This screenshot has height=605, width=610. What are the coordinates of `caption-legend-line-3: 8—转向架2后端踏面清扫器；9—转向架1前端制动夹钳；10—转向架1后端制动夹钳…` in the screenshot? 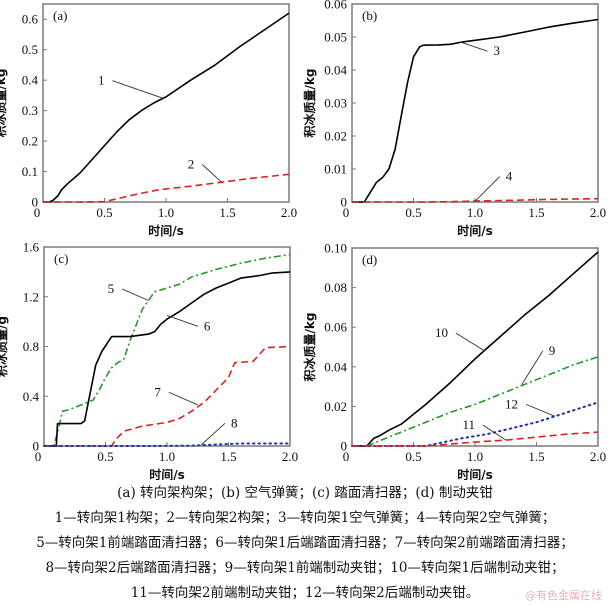 It's located at (305, 568).